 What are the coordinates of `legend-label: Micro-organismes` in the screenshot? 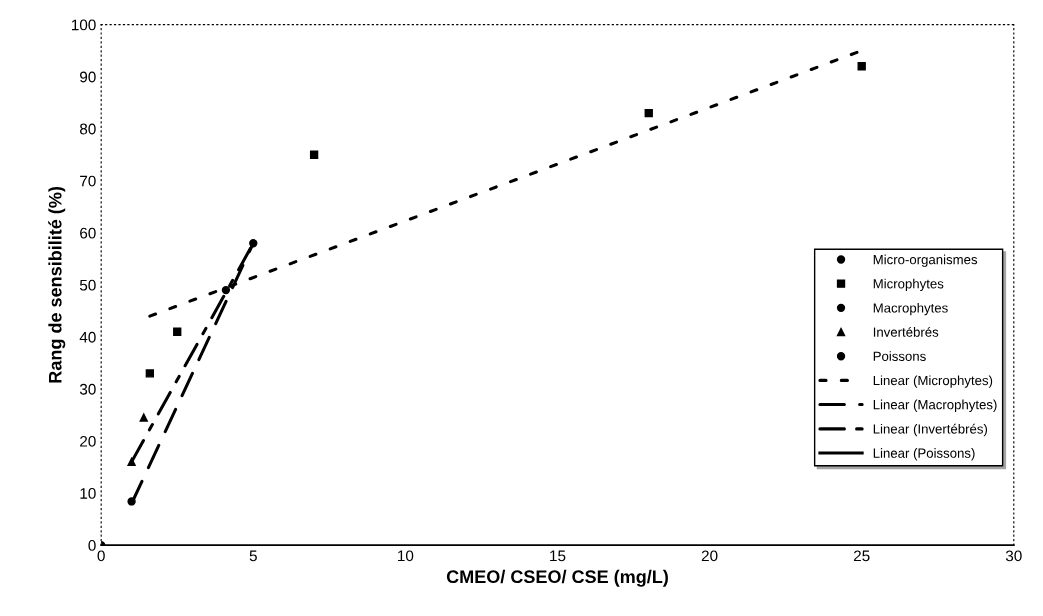 It's located at (925, 260).